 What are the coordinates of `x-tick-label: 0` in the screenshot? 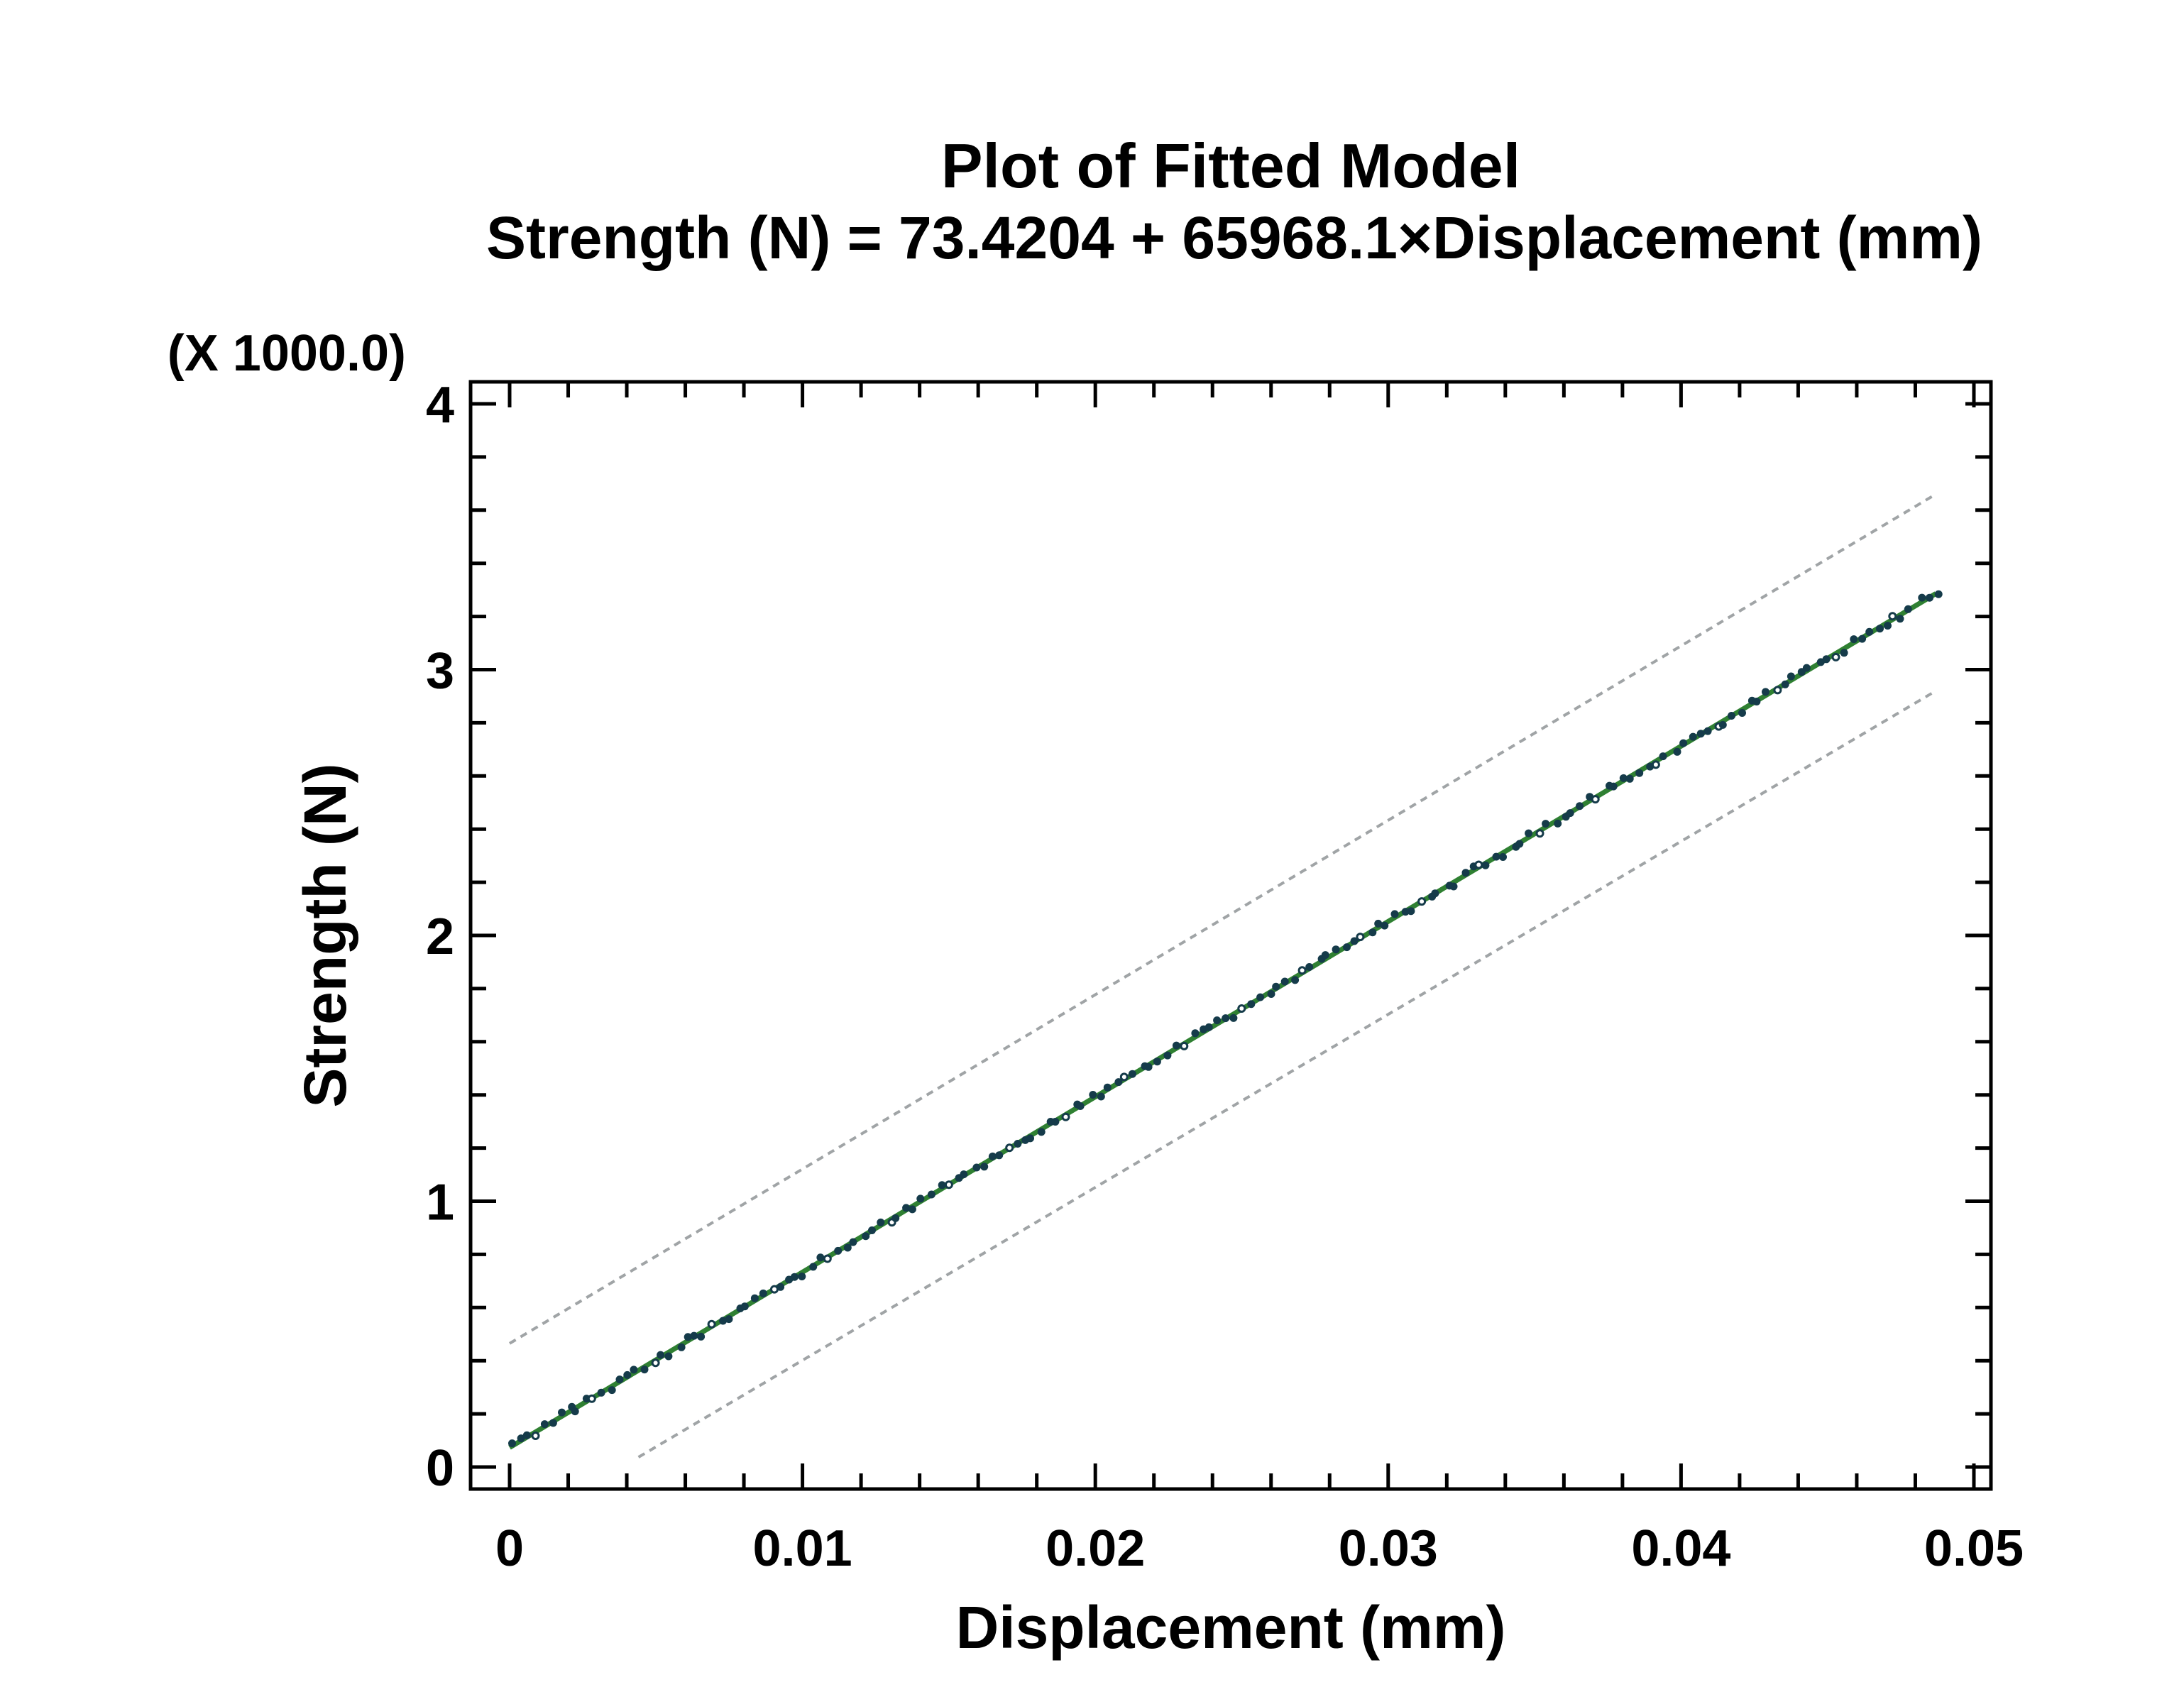 It's located at (510, 1548).